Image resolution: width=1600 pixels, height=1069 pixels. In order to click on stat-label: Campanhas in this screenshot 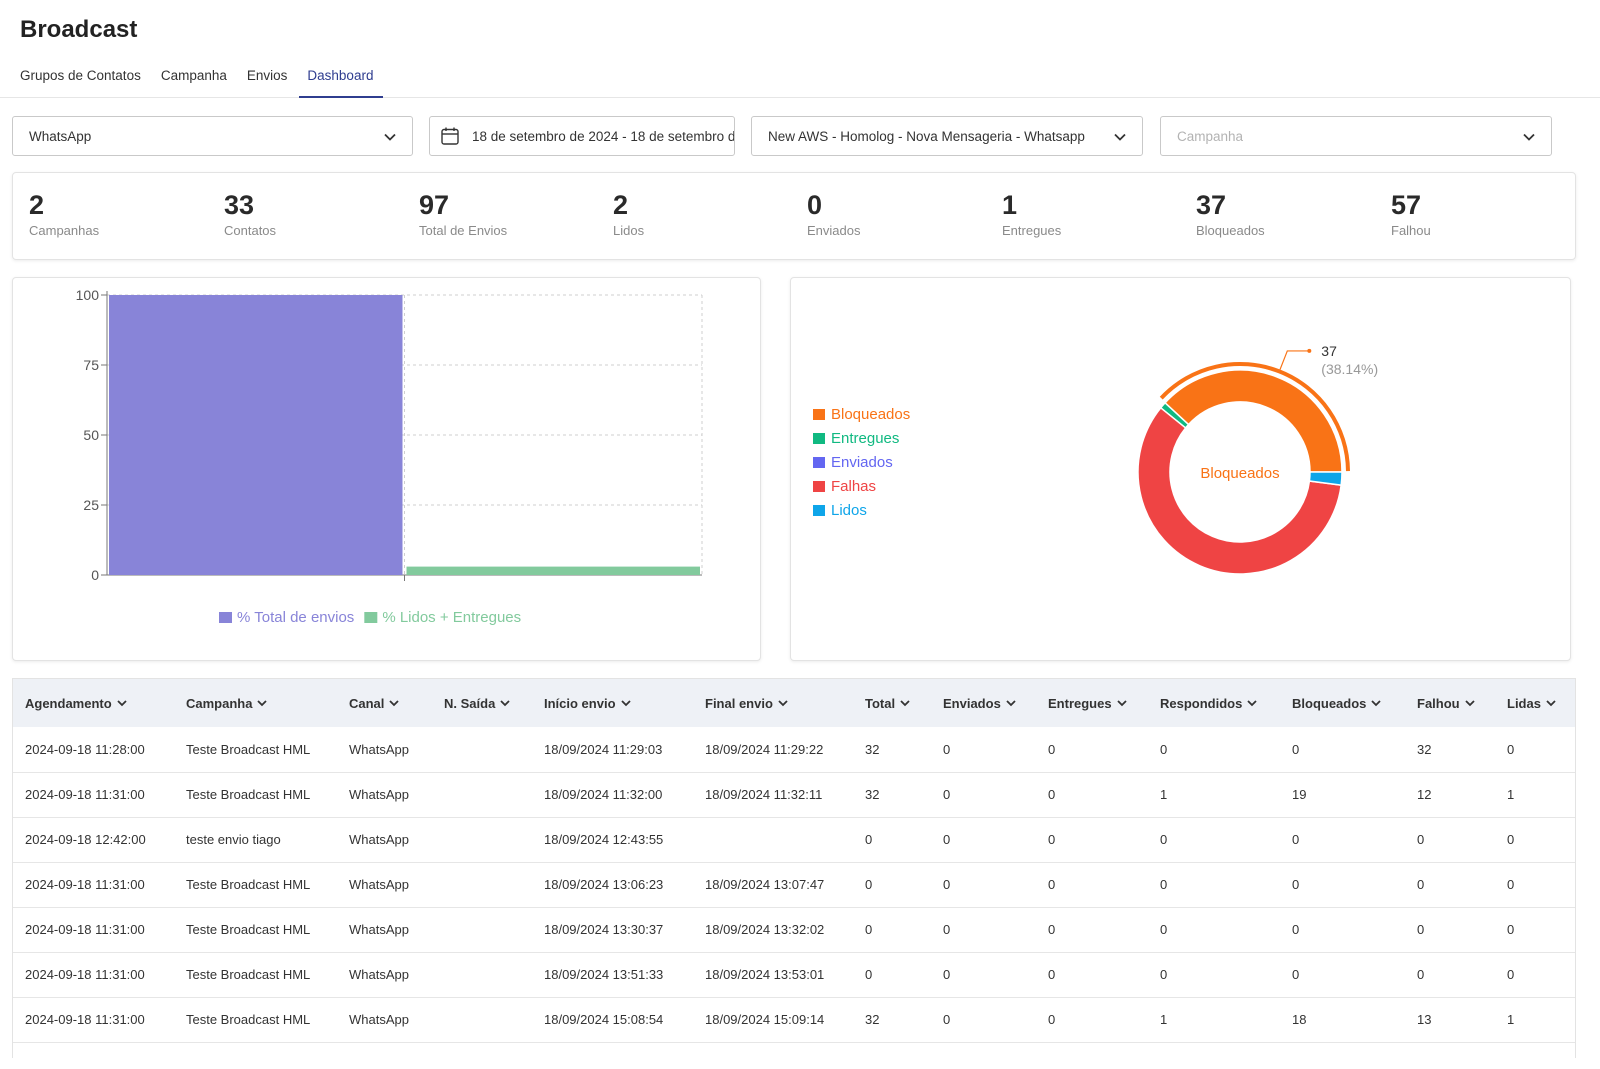, I will do `click(64, 230)`.